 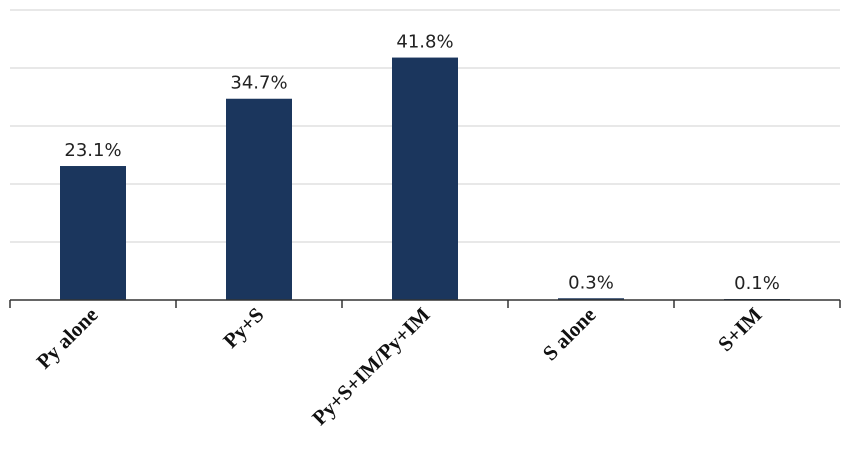 I want to click on data-label: 0.1%, so click(x=757, y=283).